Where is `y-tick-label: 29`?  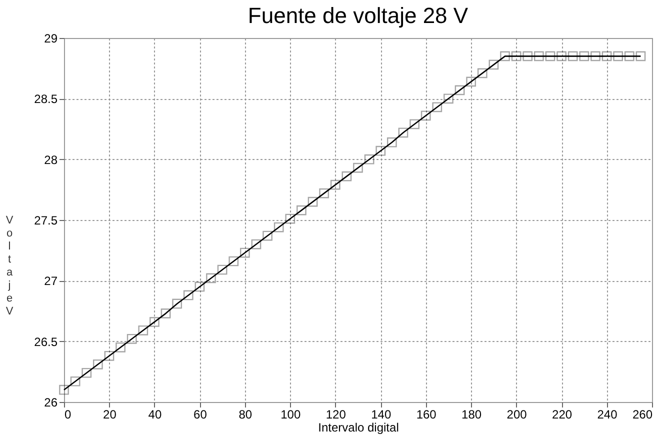
y-tick-label: 29 is located at coordinates (51, 39).